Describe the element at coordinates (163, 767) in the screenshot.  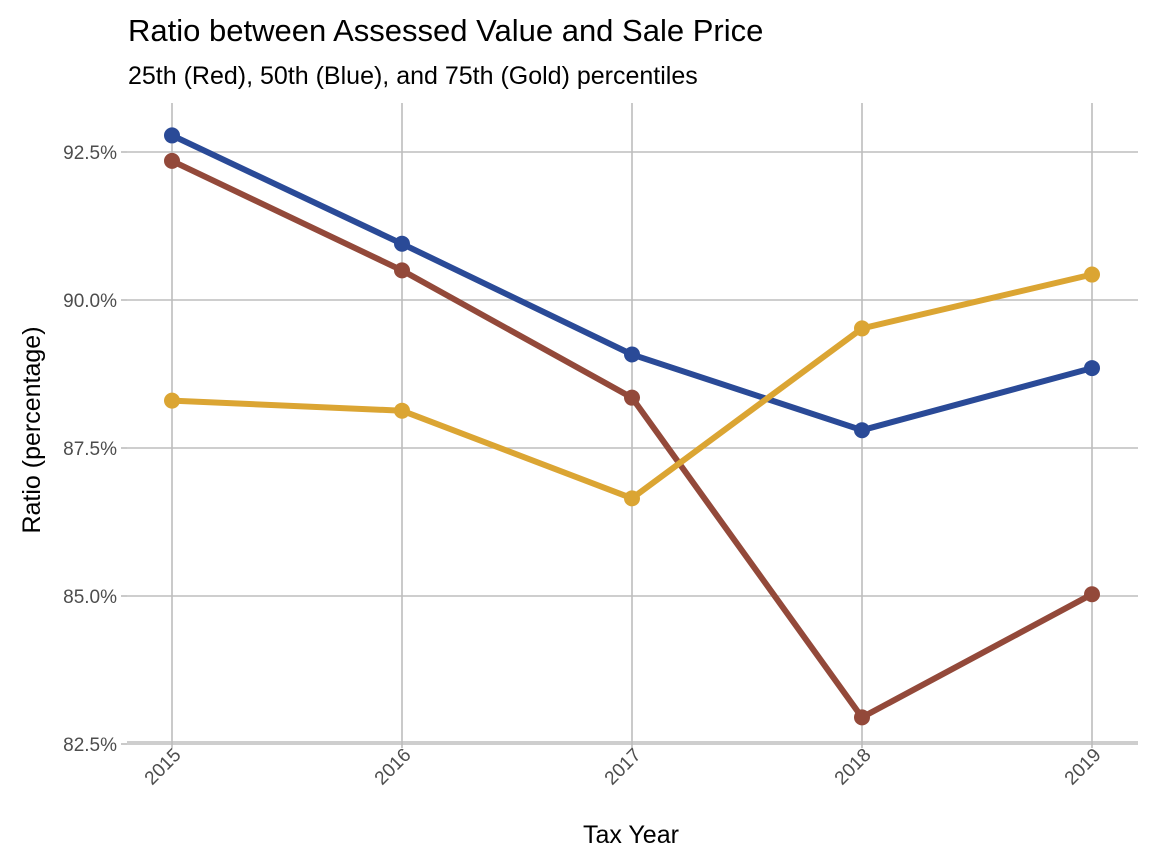
I see `x-tick-label: 2015` at that location.